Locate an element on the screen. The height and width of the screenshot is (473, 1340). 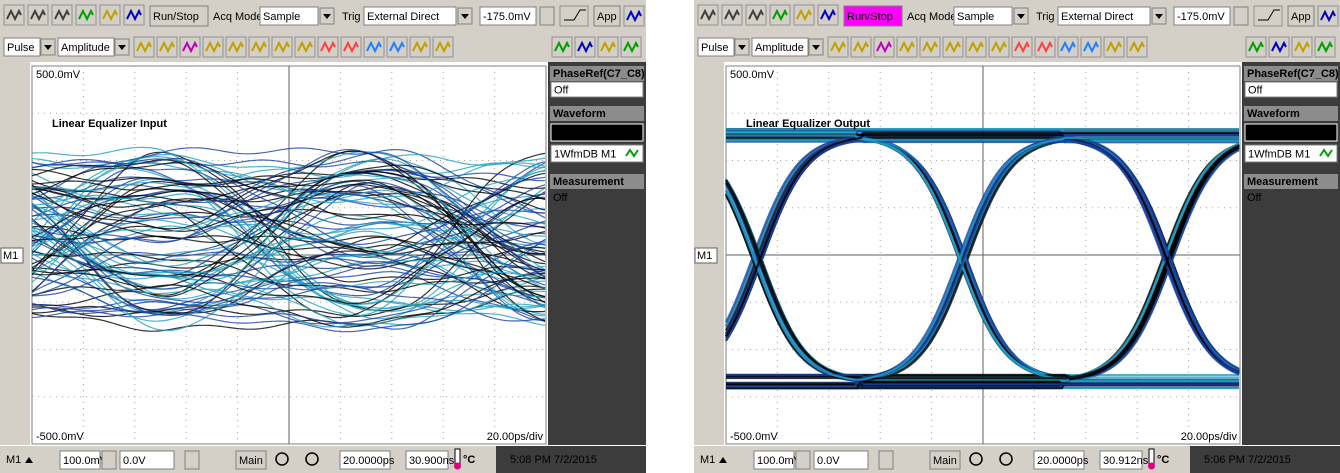
sidebar-header-label: Measurement is located at coordinates (588, 182).